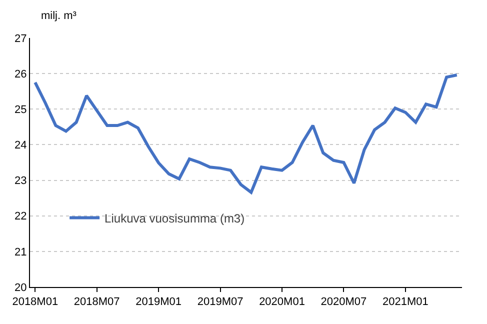 This screenshot has height=324, width=487. What do you see at coordinates (343, 302) in the screenshot?
I see `x-tick-label: 2020M07` at bounding box center [343, 302].